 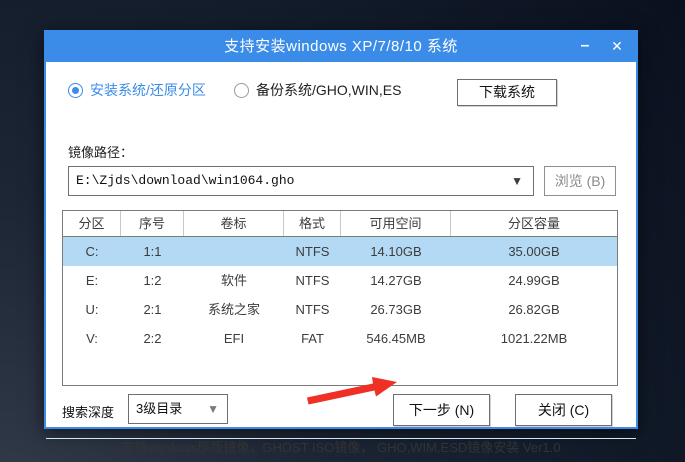 I want to click on title-bar: 支持安装windows XP/7/8/10 系统 – ✕, so click(x=341, y=47).